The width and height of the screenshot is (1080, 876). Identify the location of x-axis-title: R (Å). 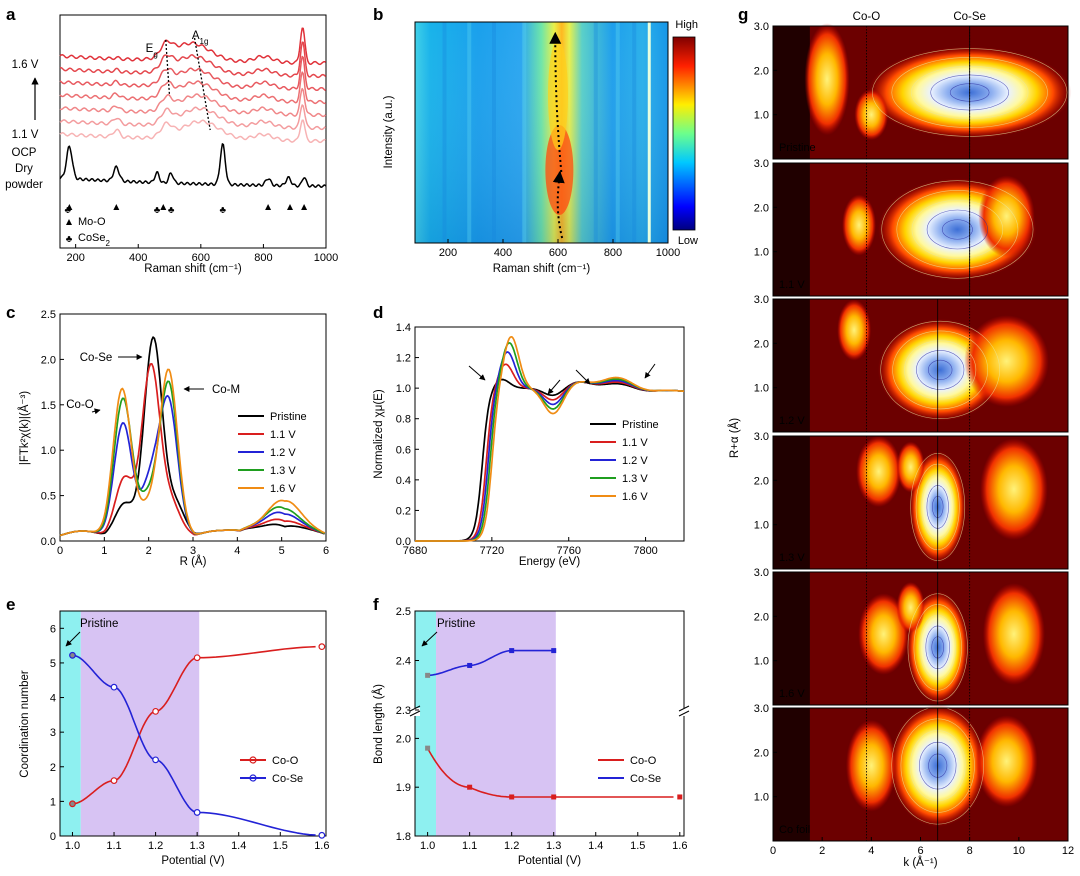
(193, 561).